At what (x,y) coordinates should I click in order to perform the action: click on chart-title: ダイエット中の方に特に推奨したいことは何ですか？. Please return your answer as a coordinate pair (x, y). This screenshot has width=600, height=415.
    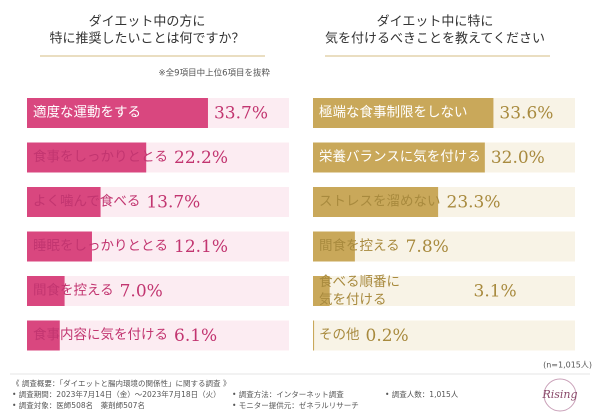
    Looking at the image, I should click on (146, 29).